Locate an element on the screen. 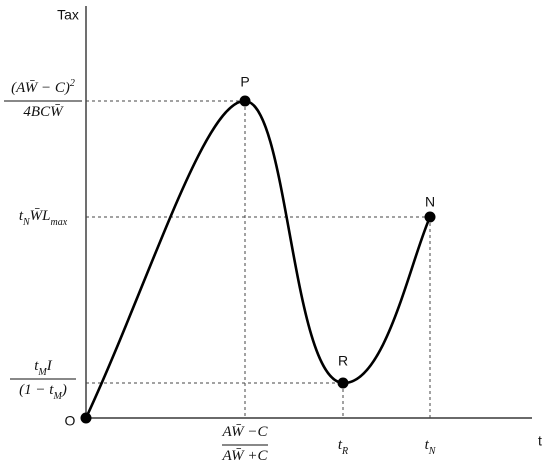  origin-label: O is located at coordinates (70, 421).